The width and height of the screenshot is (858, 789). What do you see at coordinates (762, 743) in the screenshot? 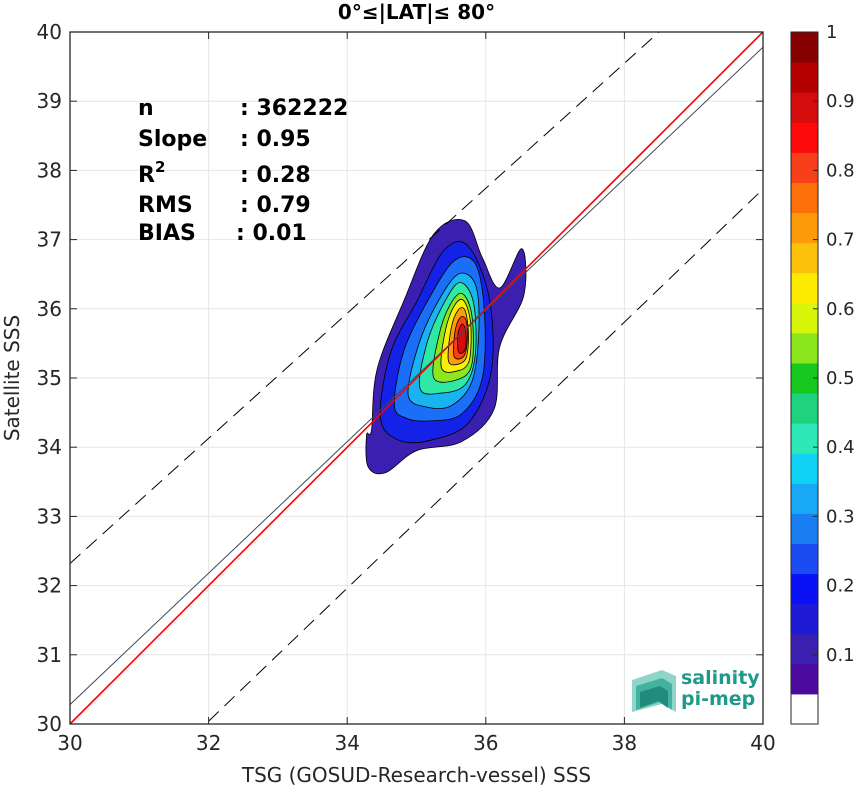
I see `x-tick-label: 40` at bounding box center [762, 743].